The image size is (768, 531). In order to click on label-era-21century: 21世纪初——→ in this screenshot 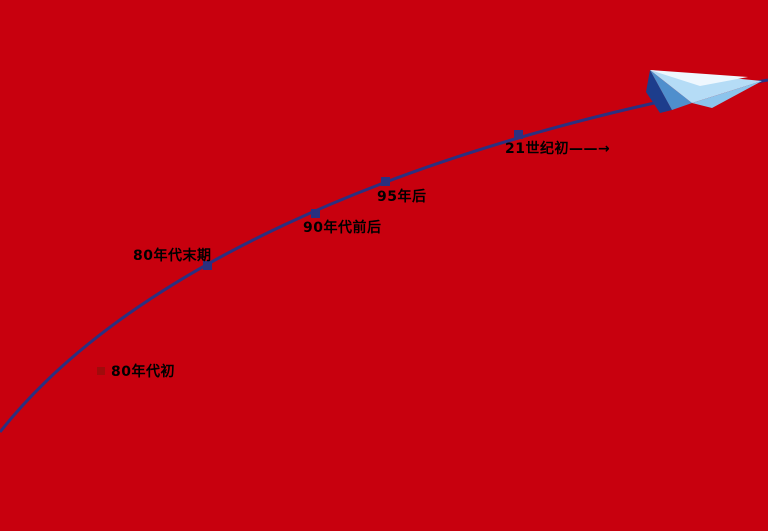, I will do `click(558, 149)`.